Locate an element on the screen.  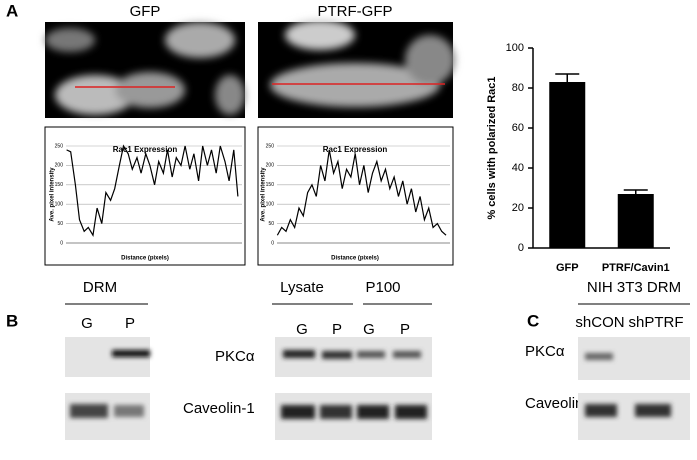
group-title: Lysate is located at coordinates (302, 287).